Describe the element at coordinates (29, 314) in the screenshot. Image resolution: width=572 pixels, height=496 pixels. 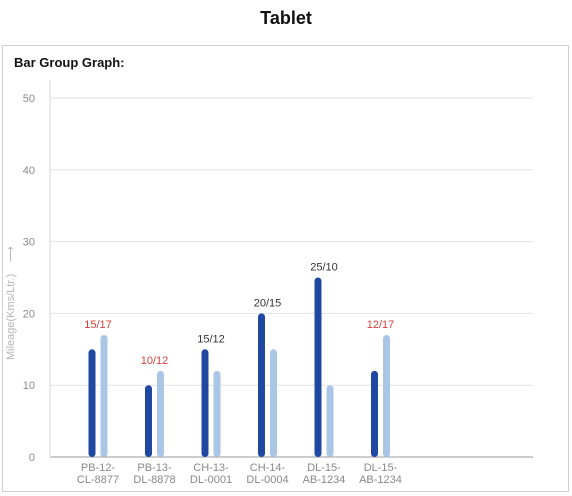
I see `y-tick-label: 20` at that location.